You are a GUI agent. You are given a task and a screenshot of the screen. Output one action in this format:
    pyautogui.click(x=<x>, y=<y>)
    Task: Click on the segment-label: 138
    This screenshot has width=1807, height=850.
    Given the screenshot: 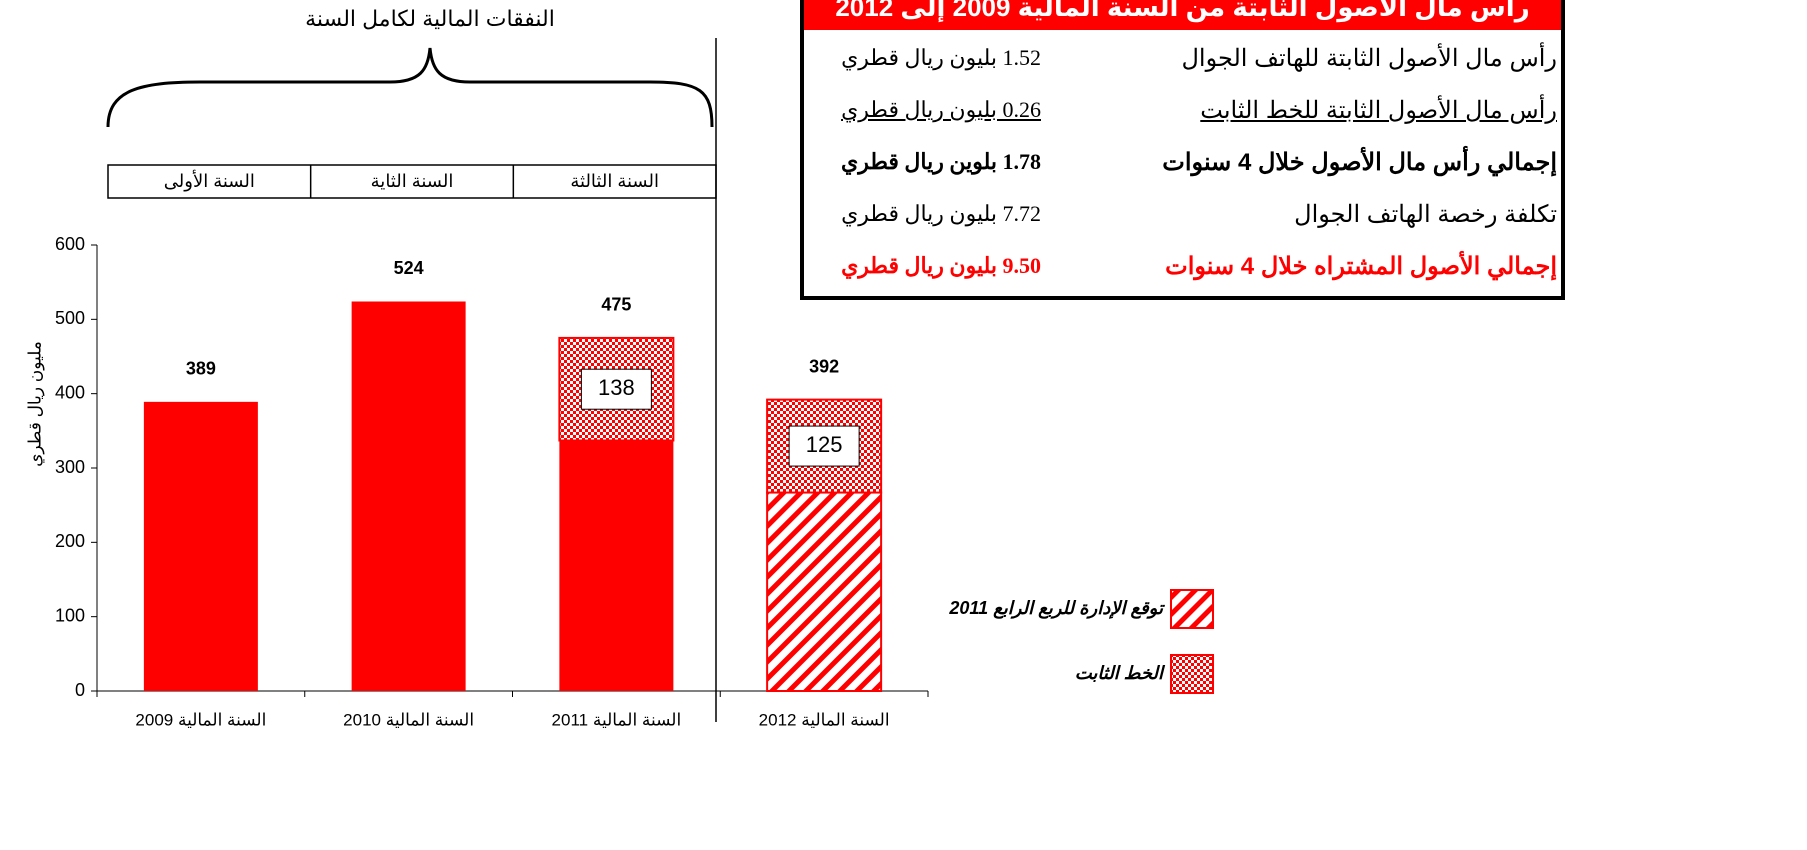 What is the action you would take?
    pyautogui.click(x=616, y=387)
    